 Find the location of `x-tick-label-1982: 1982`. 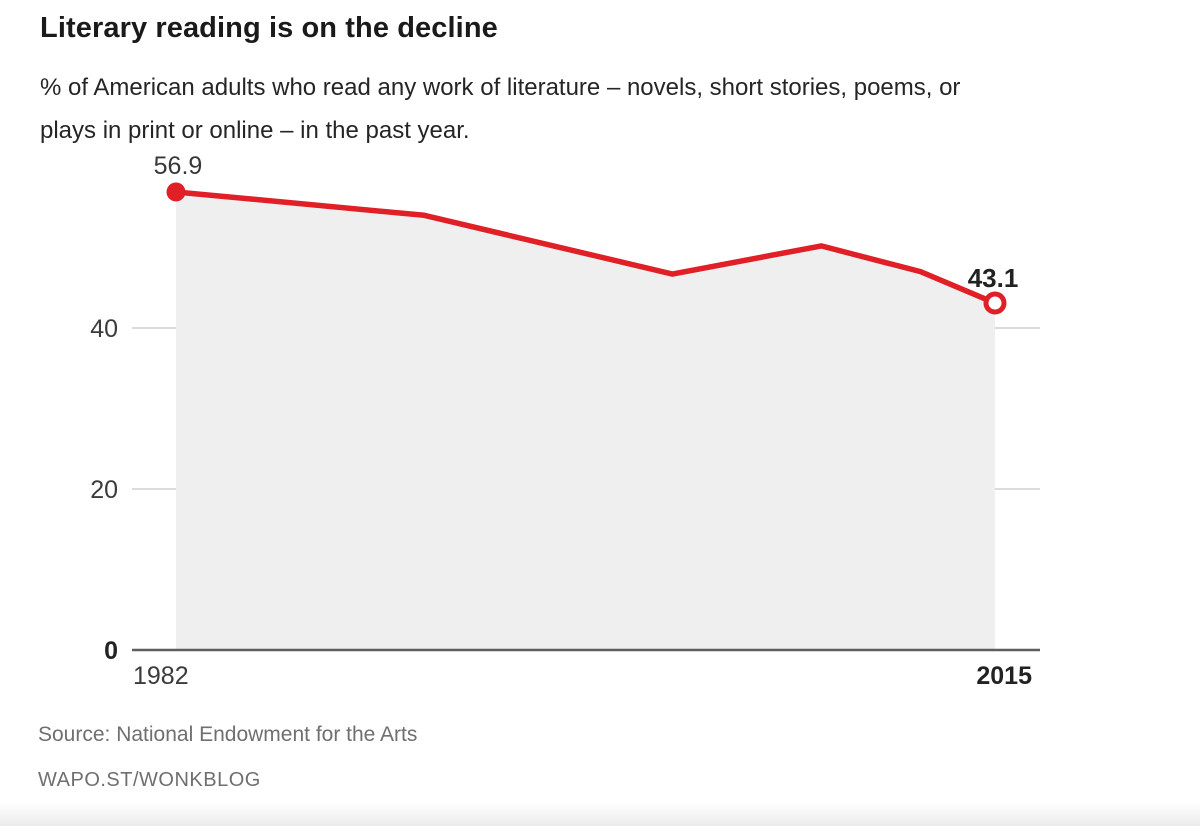

x-tick-label-1982: 1982 is located at coordinates (161, 676).